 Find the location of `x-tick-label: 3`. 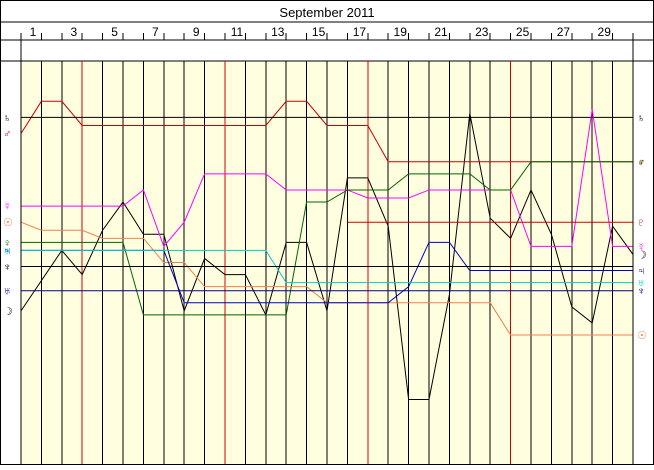

x-tick-label: 3 is located at coordinates (73, 32).